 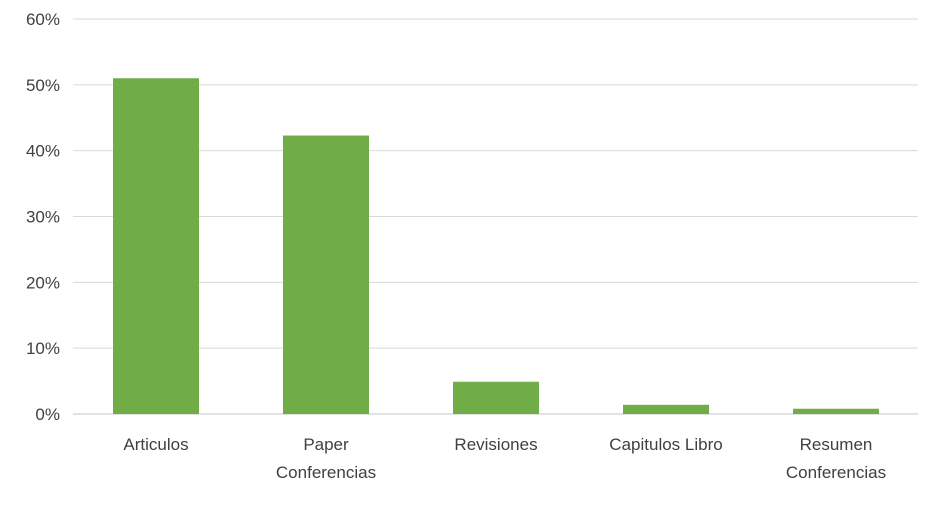 I want to click on x-tick-label: Paper Conferencias, so click(x=326, y=458).